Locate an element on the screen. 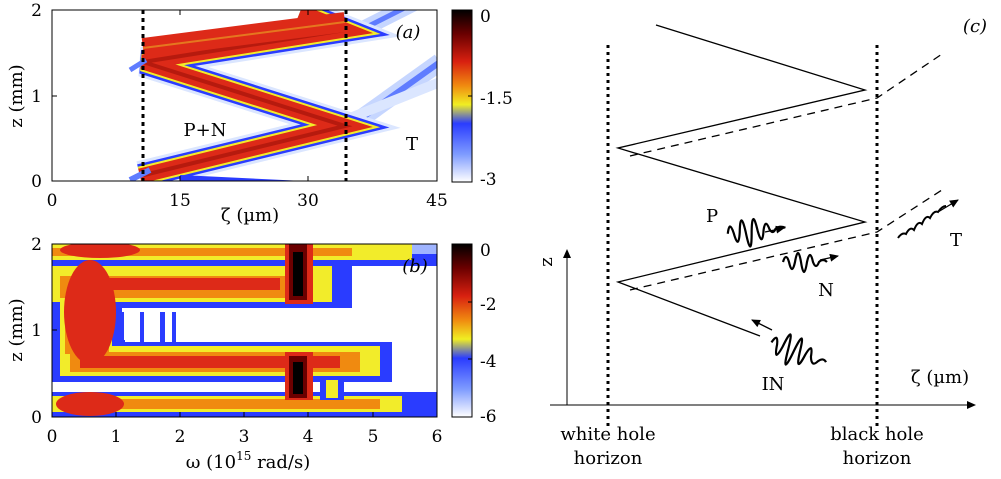 This screenshot has width=1001, height=479. panel-a-cbar-tick: -1.5 is located at coordinates (496, 99).